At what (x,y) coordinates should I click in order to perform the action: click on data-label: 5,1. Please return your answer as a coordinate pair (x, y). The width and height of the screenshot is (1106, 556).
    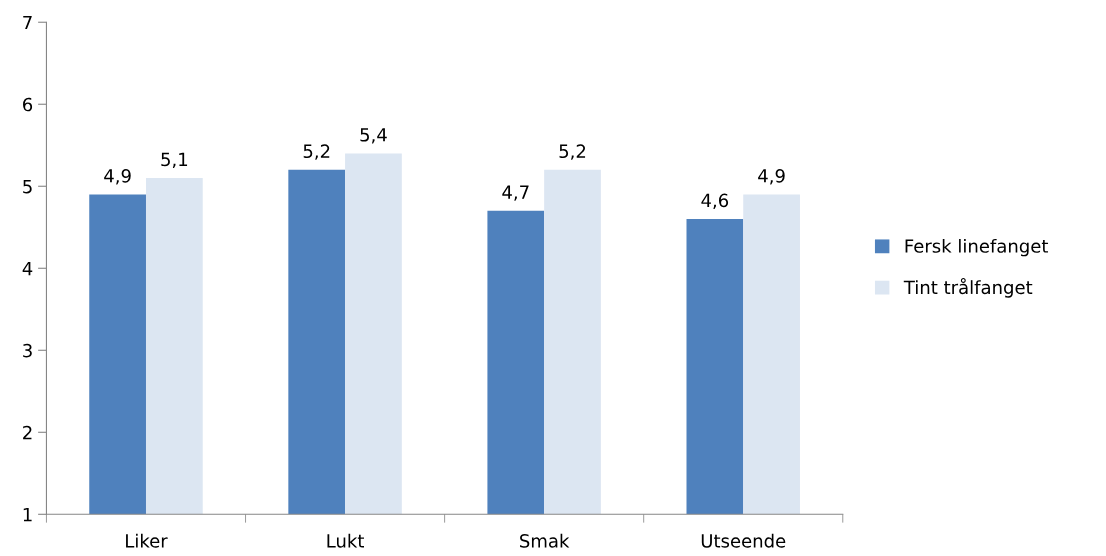
    Looking at the image, I should click on (174, 160).